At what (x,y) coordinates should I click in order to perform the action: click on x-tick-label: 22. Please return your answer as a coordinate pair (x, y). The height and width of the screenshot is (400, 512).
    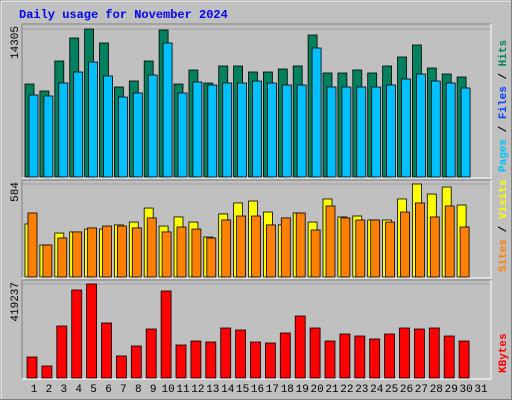
    Looking at the image, I should click on (346, 390).